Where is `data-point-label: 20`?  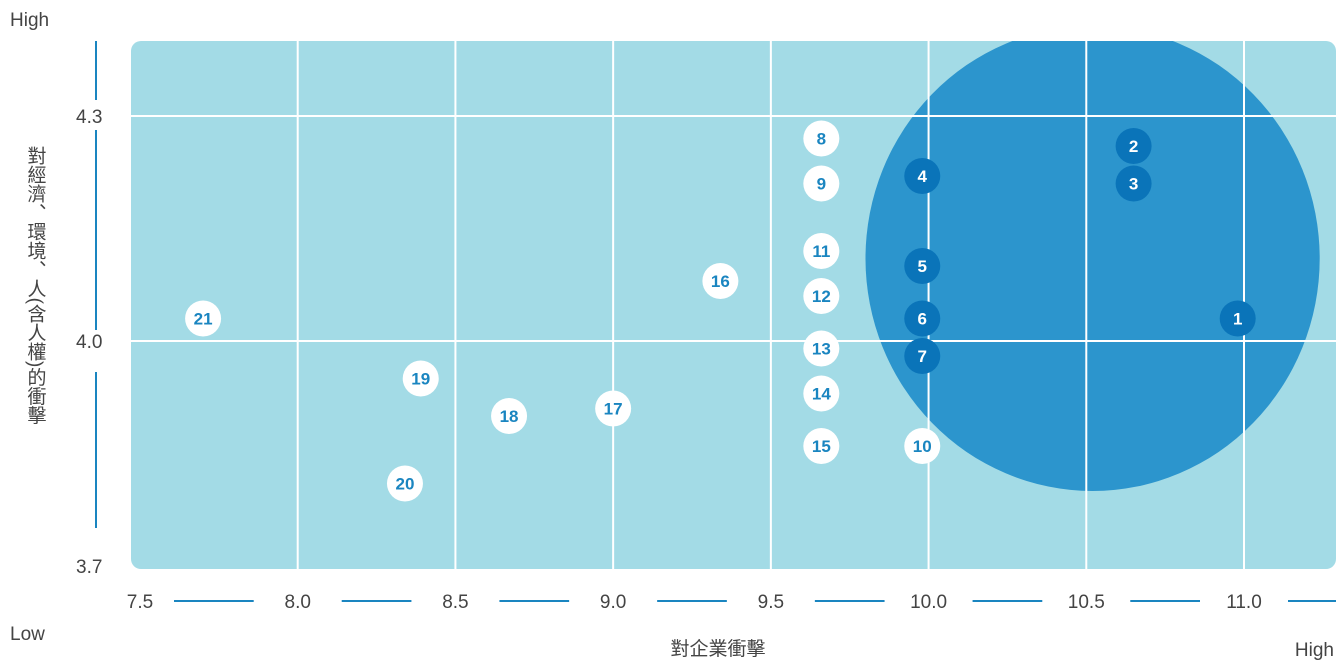 data-point-label: 20 is located at coordinates (404, 484).